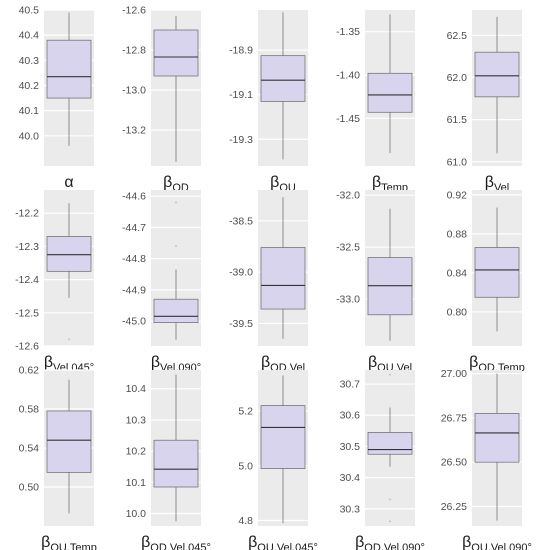  I want to click on y-tick-label: -33.0, so click(348, 300).